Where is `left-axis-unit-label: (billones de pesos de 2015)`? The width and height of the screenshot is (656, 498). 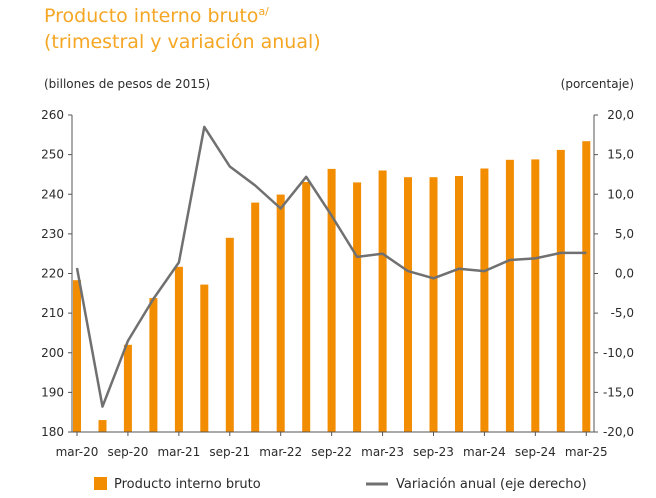 left-axis-unit-label: (billones de pesos de 2015) is located at coordinates (127, 84).